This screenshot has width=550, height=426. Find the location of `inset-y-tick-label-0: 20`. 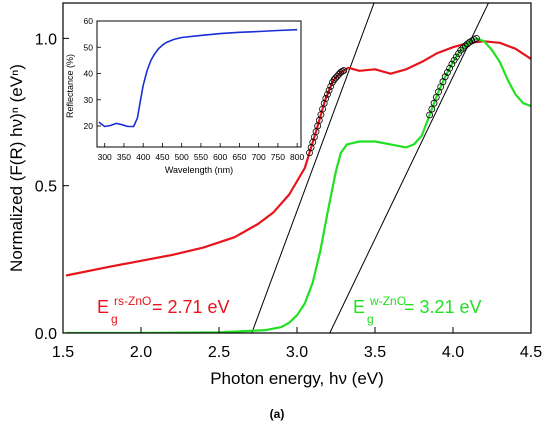

inset-y-tick-label-0: 20 is located at coordinates (89, 126).